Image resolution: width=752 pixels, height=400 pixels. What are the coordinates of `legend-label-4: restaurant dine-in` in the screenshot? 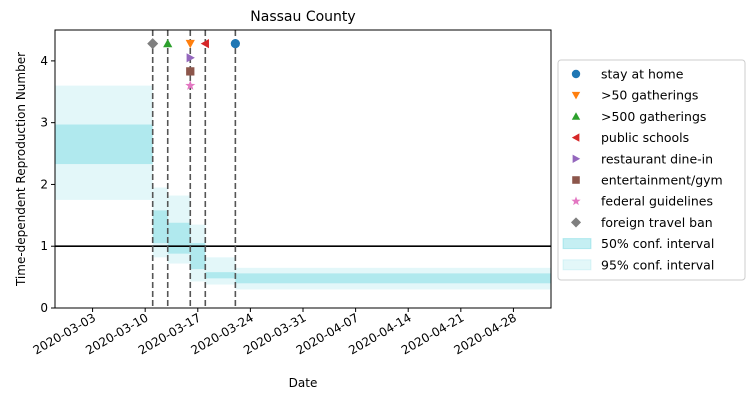 It's located at (657, 158).